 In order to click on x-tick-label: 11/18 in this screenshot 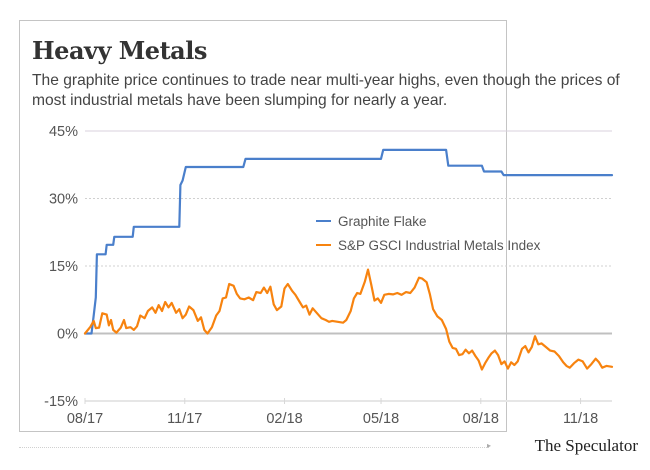, I will do `click(580, 419)`.